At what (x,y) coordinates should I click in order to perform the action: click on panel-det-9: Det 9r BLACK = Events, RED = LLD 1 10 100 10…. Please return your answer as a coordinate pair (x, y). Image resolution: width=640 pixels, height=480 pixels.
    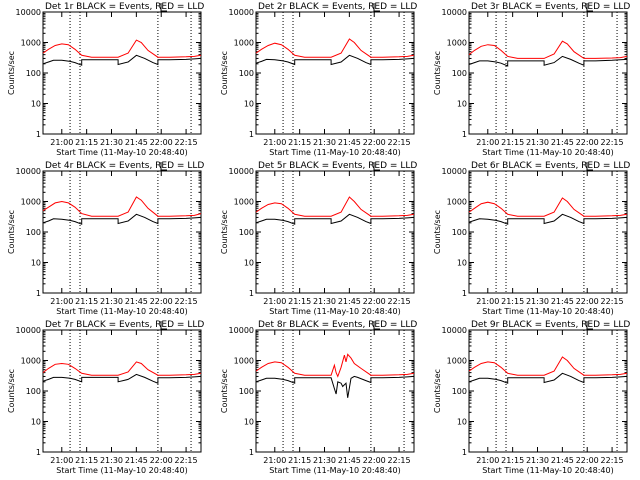
    Looking at the image, I should click on (531, 397).